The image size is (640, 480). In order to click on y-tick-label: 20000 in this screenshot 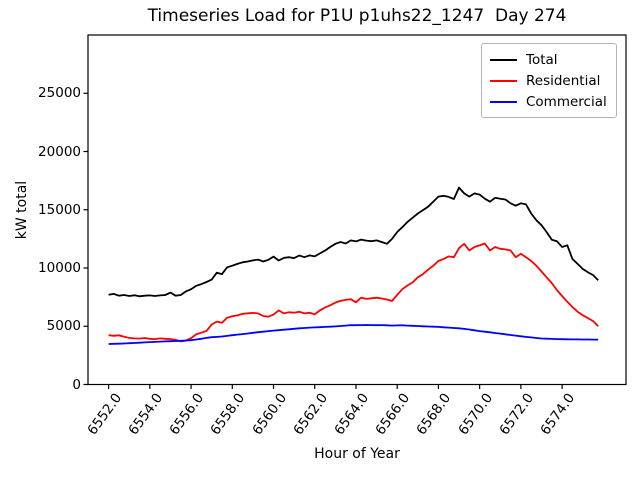, I will do `click(59, 151)`.